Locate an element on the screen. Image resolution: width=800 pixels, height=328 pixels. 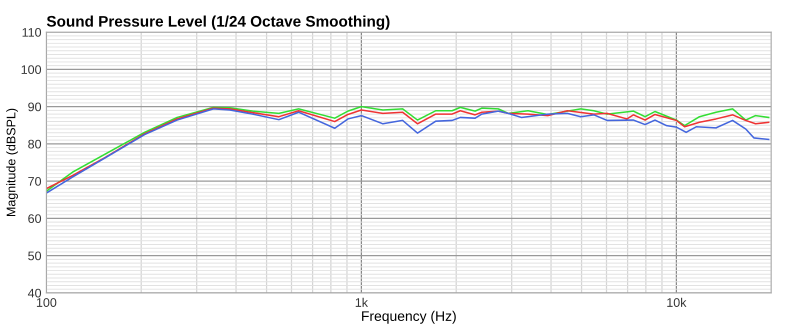
y-tick-label: 90 is located at coordinates (35, 107).